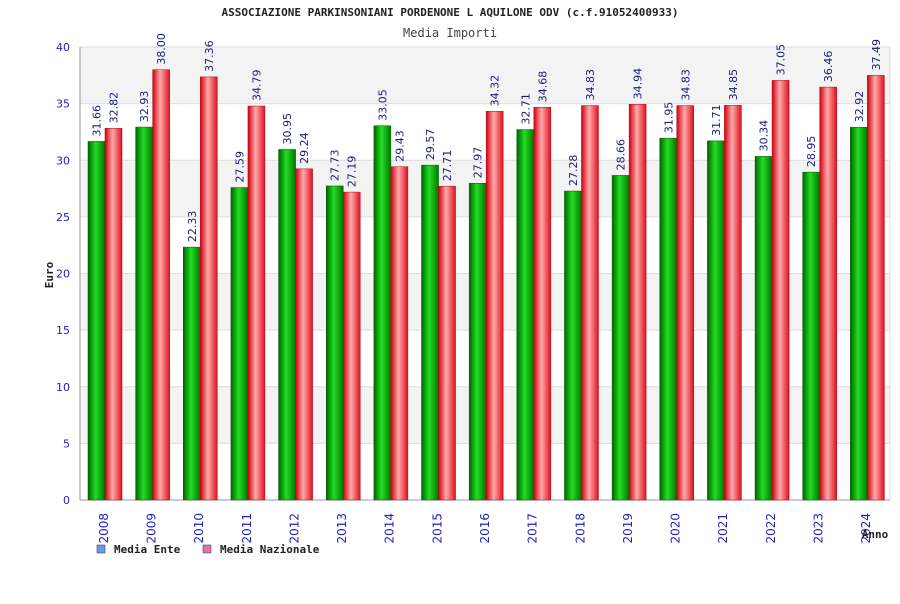  I want to click on bar-media-nazionale-2020, so click(685, 303).